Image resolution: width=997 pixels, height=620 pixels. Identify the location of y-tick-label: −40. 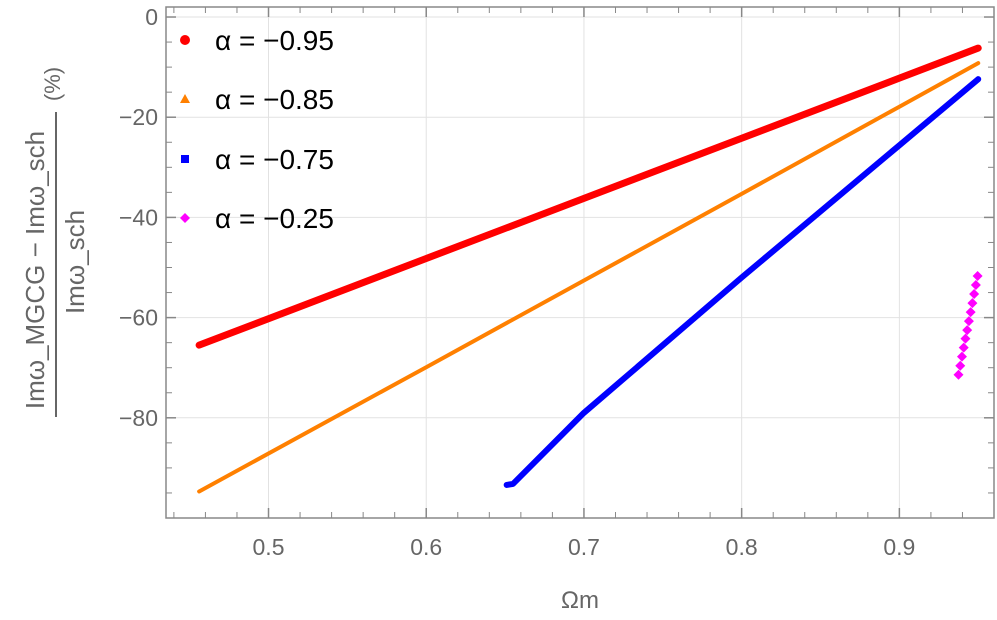
(138, 217).